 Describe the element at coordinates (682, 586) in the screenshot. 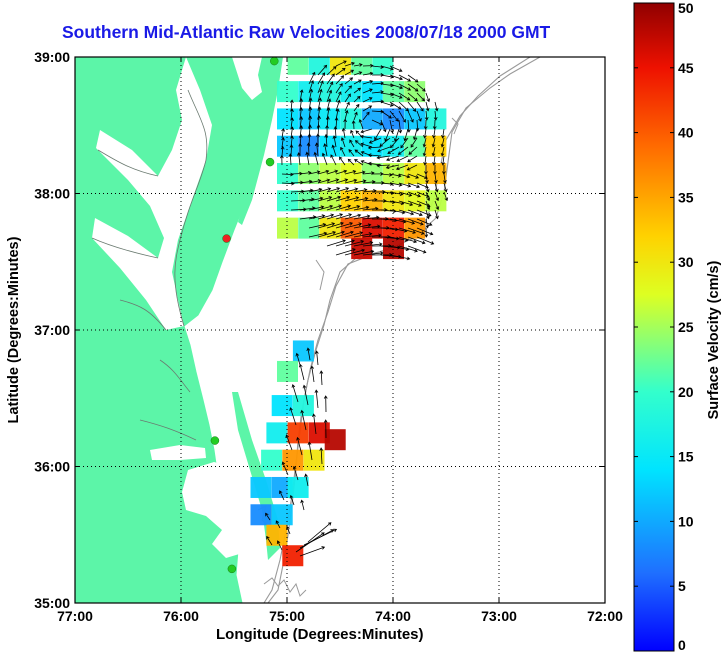

I see `colorbar-tick-label: 5` at that location.